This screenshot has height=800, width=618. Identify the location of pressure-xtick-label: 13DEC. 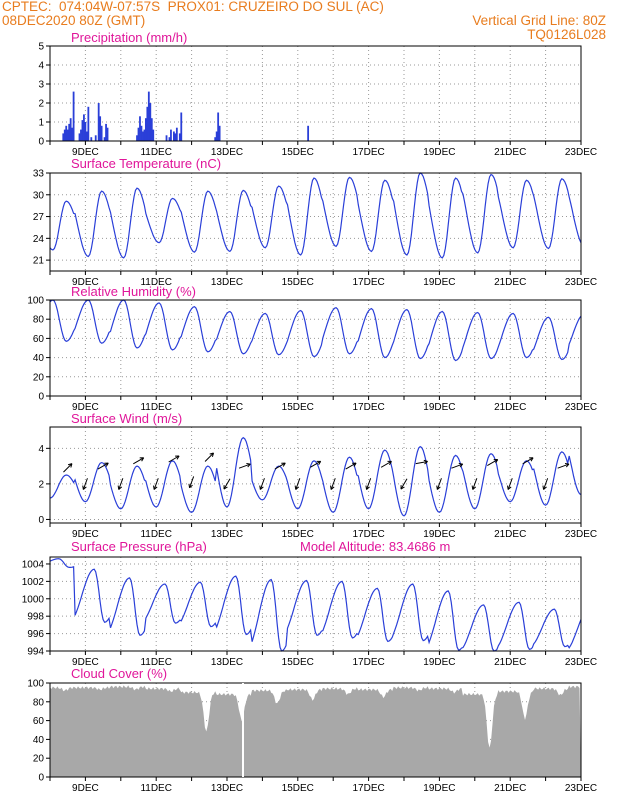
(227, 662).